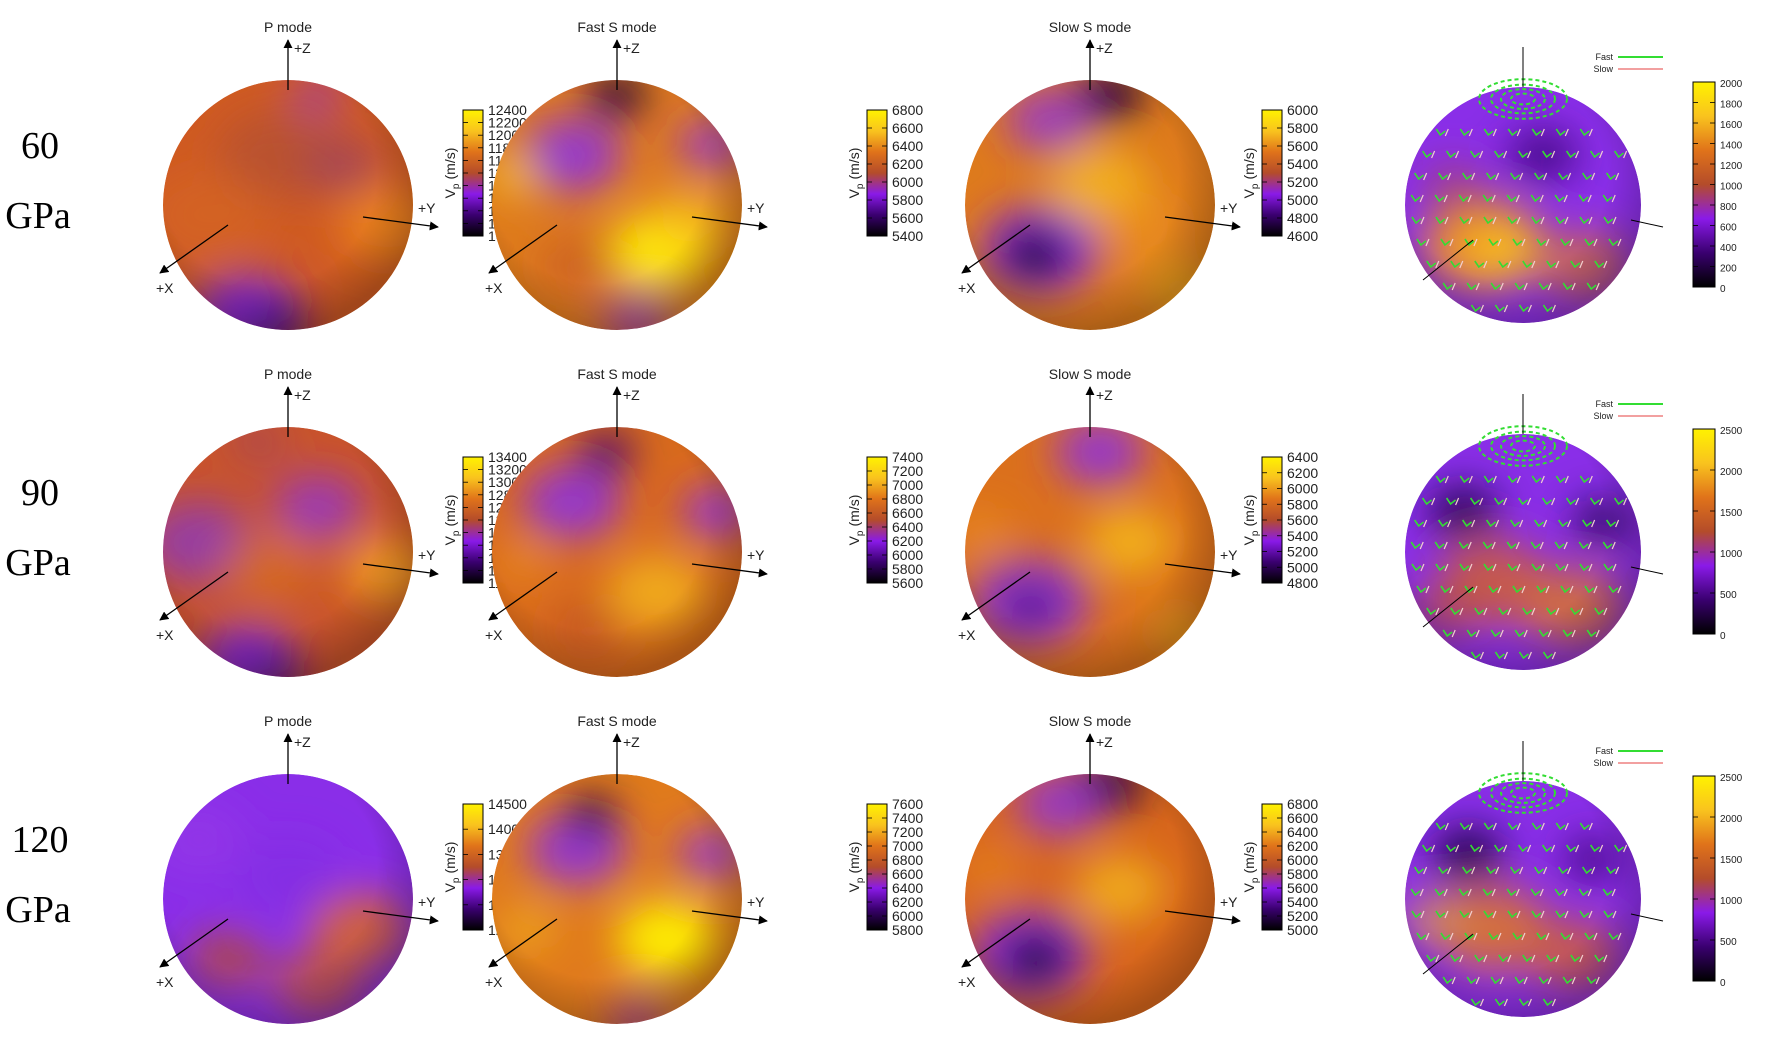 The height and width of the screenshot is (1052, 1774). I want to click on sphere, so click(1090, 552).